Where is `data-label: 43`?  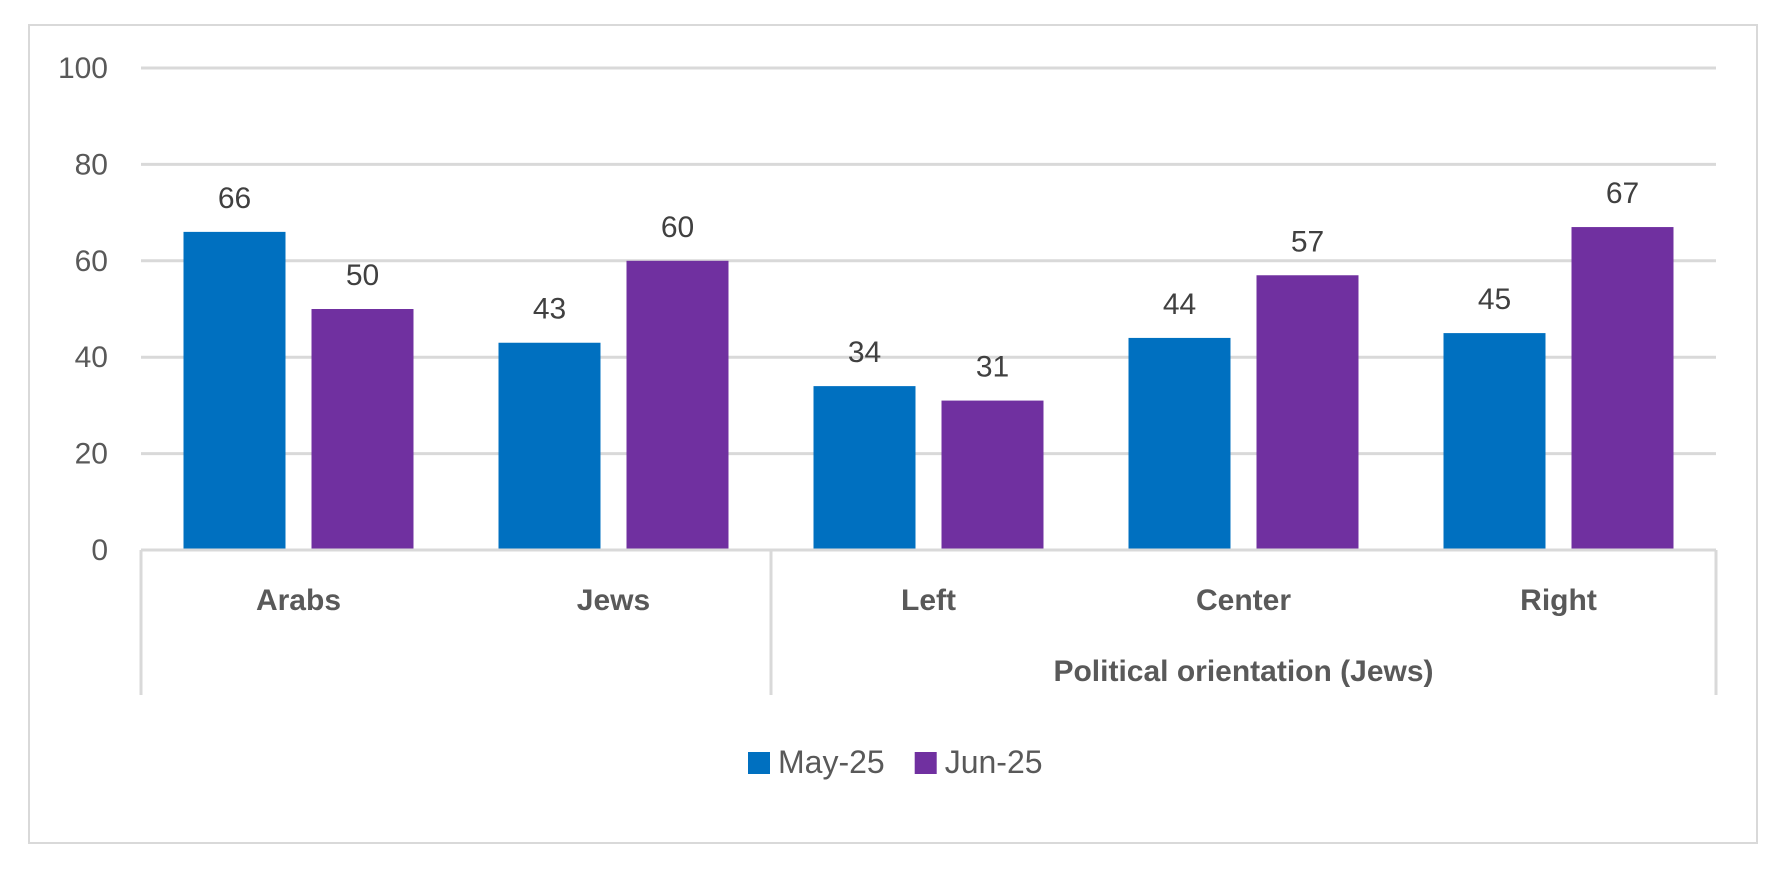 data-label: 43 is located at coordinates (549, 309).